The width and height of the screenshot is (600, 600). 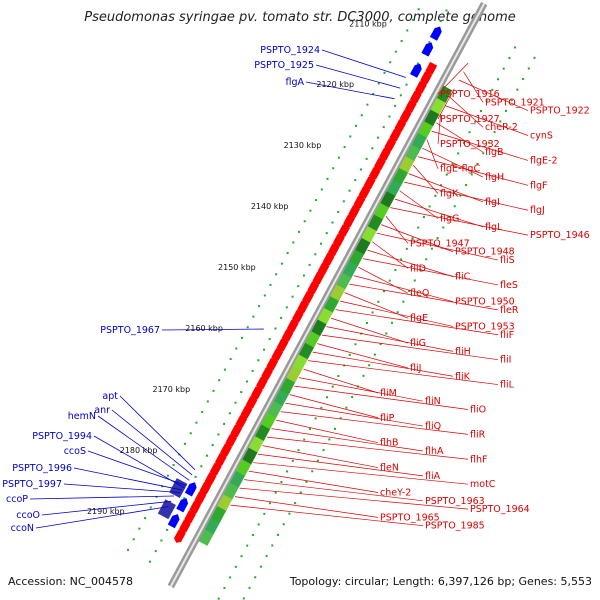 What do you see at coordinates (389, 468) in the screenshot?
I see `gene-label-red: fleN` at bounding box center [389, 468].